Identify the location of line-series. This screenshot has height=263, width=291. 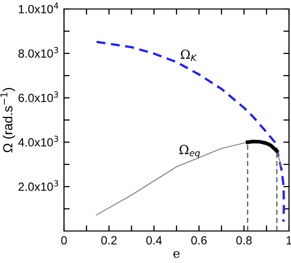
(262, 146).